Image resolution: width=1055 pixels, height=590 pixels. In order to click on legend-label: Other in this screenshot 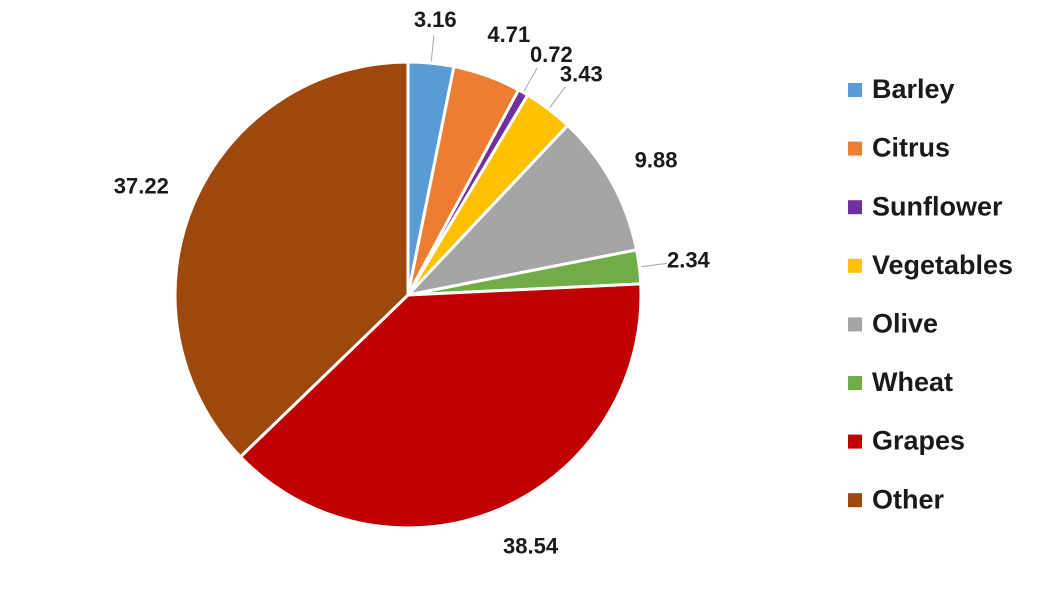, I will do `click(908, 499)`.